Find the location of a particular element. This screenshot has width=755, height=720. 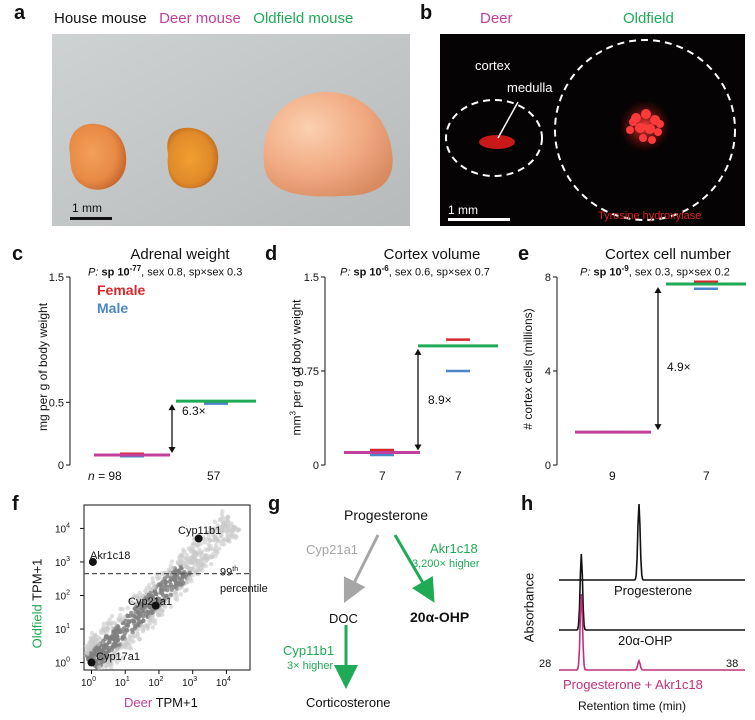

x-tick-label: 10³ is located at coordinates (189, 682).